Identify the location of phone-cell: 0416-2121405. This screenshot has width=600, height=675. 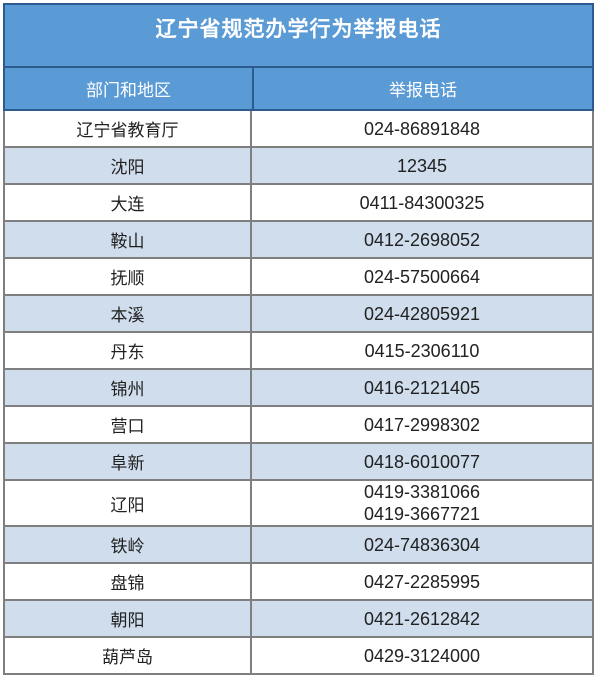
(422, 387).